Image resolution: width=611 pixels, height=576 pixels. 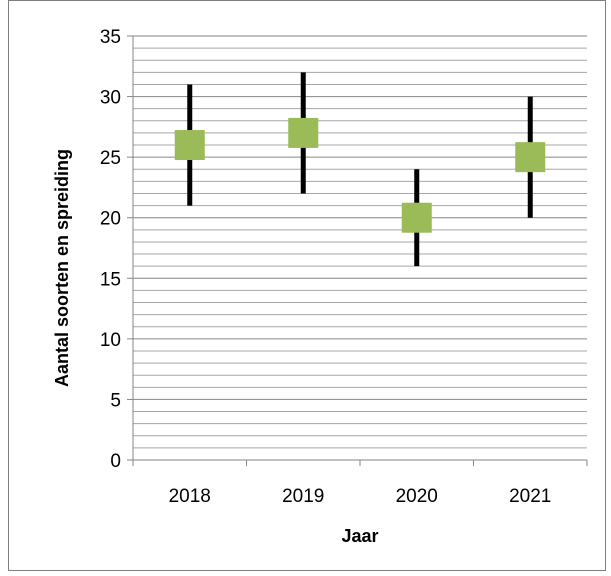 What do you see at coordinates (417, 496) in the screenshot?
I see `x-tick-label: 2020` at bounding box center [417, 496].